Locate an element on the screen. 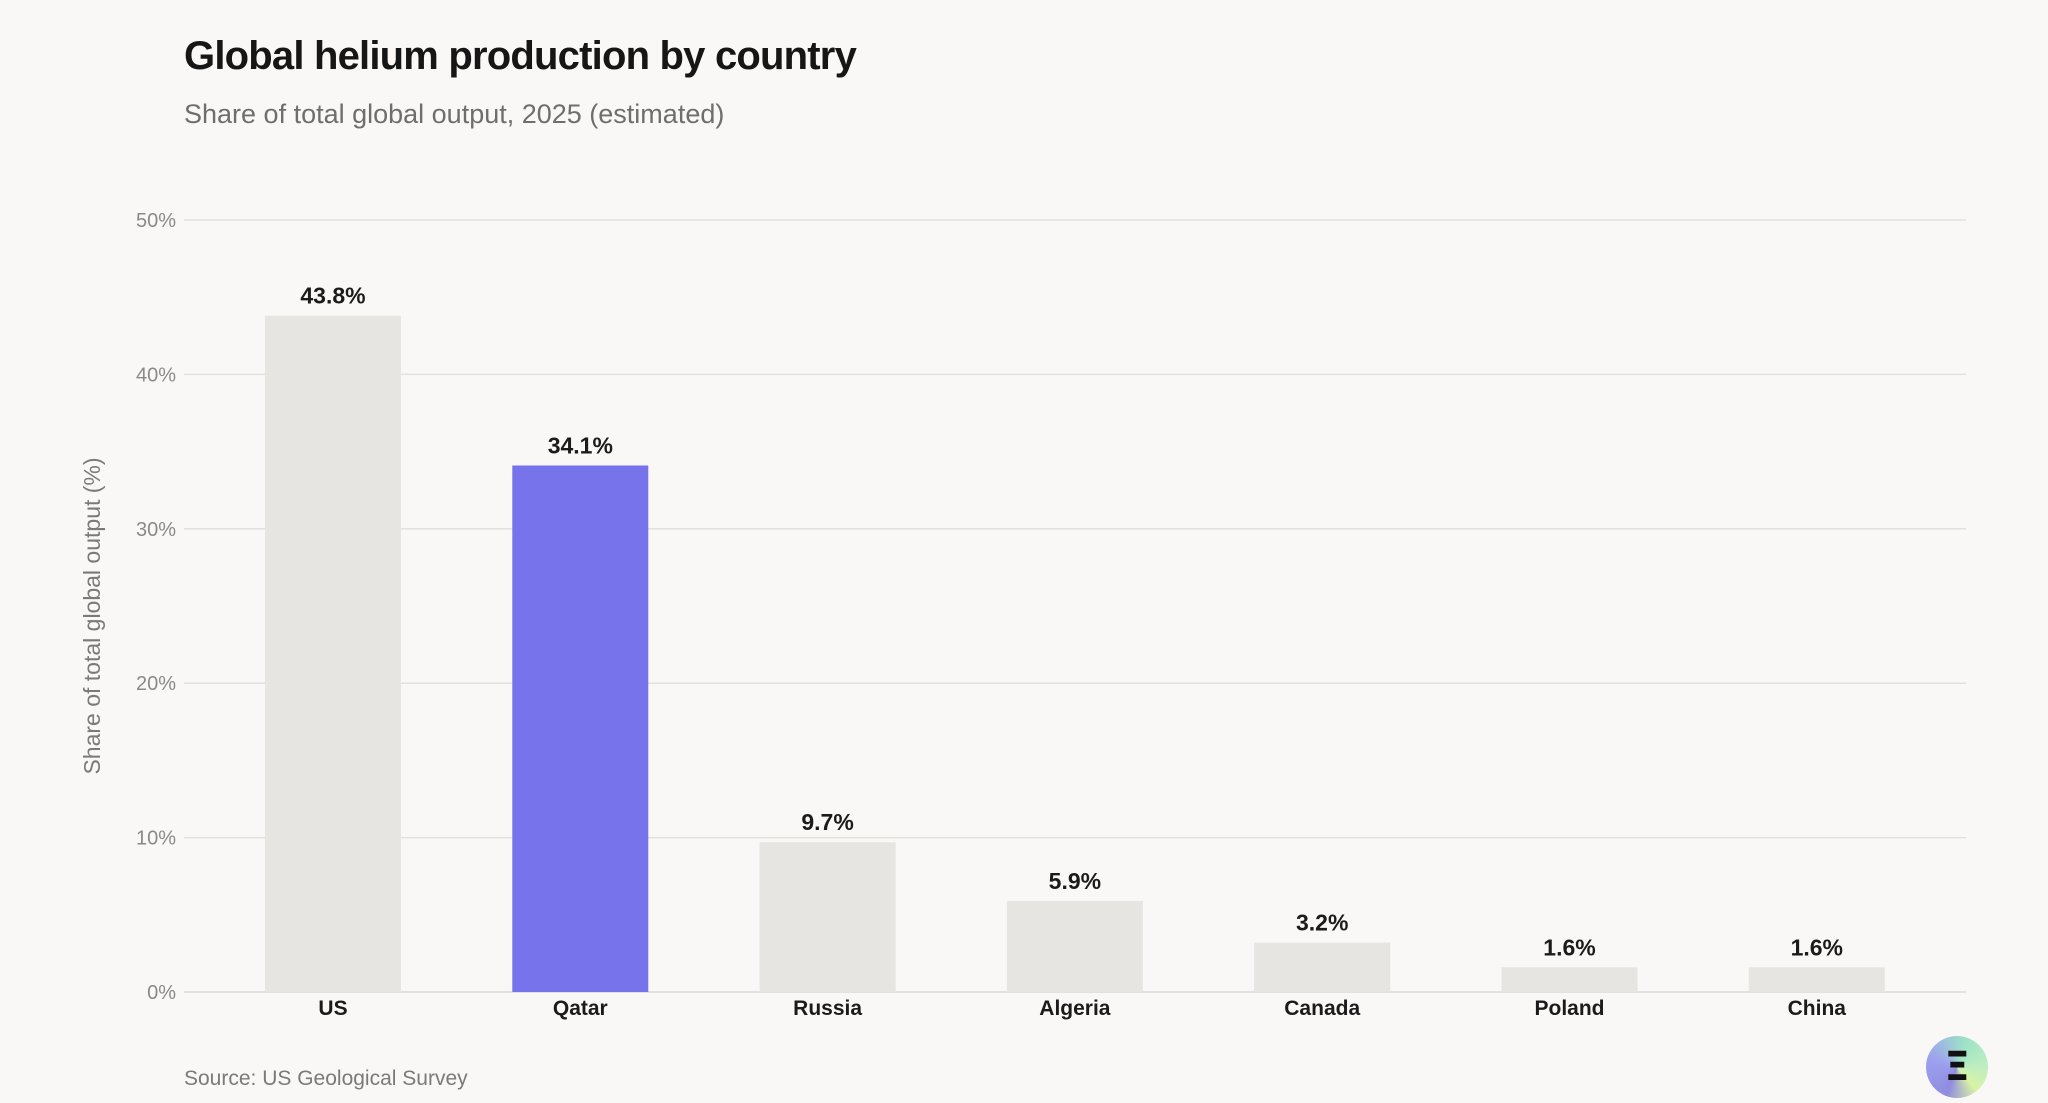 The image size is (2048, 1103). bar-algeria is located at coordinates (1074, 946).